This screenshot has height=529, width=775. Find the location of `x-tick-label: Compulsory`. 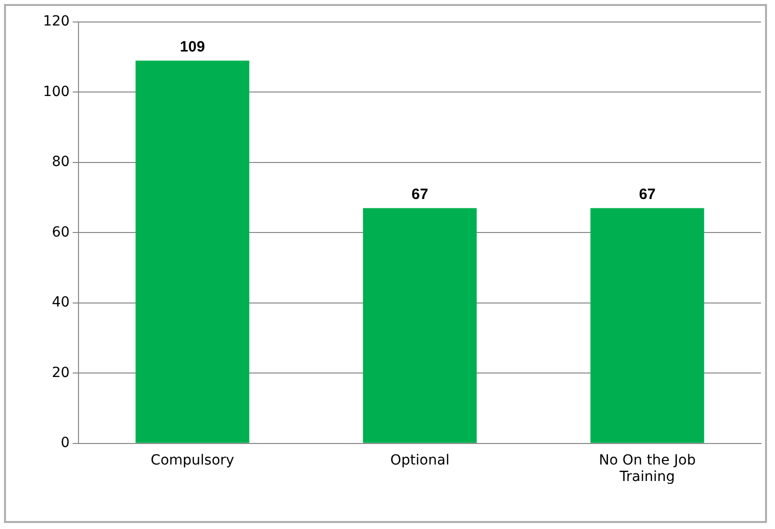

x-tick-label: Compulsory is located at coordinates (192, 460).